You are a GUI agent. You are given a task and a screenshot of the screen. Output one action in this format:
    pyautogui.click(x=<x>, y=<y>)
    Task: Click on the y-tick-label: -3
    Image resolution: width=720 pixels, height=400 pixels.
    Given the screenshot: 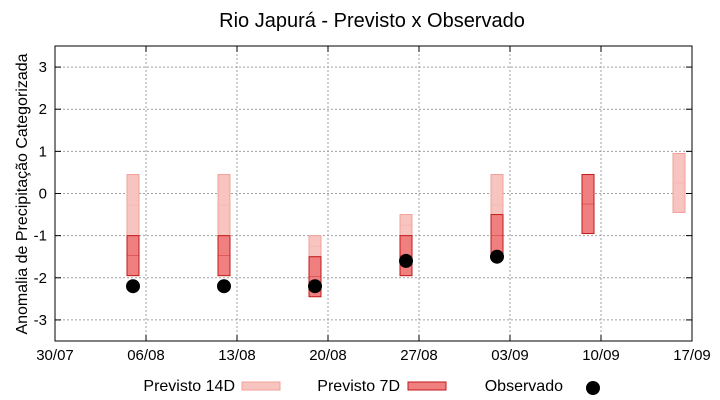 What is the action you would take?
    pyautogui.click(x=40, y=320)
    